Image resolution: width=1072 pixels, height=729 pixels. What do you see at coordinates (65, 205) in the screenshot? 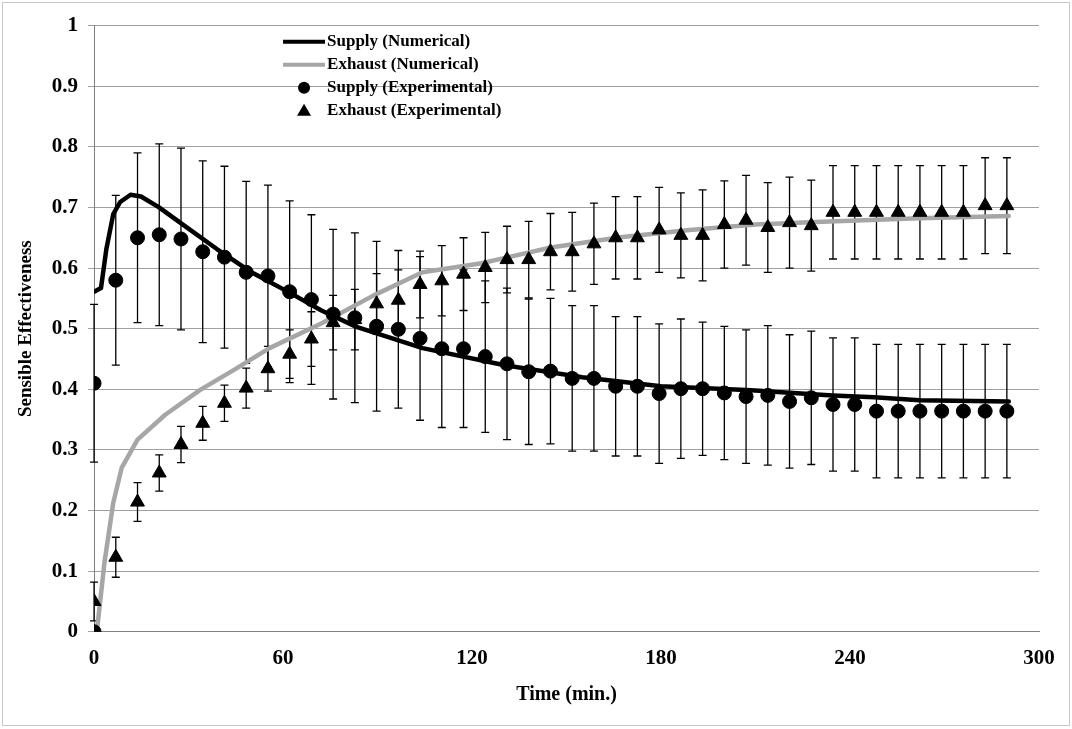
I see `y-tick-label: 0.7` at bounding box center [65, 205].